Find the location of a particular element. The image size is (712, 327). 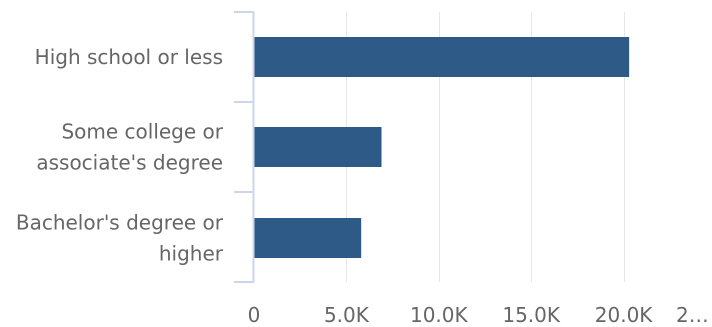

category-label: higher is located at coordinates (191, 254).